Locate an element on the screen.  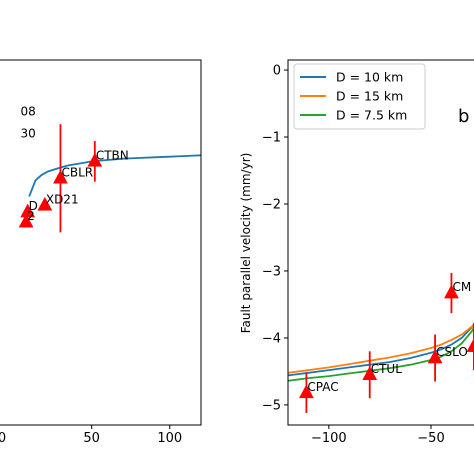
legend-label-1: D = 15 km is located at coordinates (369, 96).